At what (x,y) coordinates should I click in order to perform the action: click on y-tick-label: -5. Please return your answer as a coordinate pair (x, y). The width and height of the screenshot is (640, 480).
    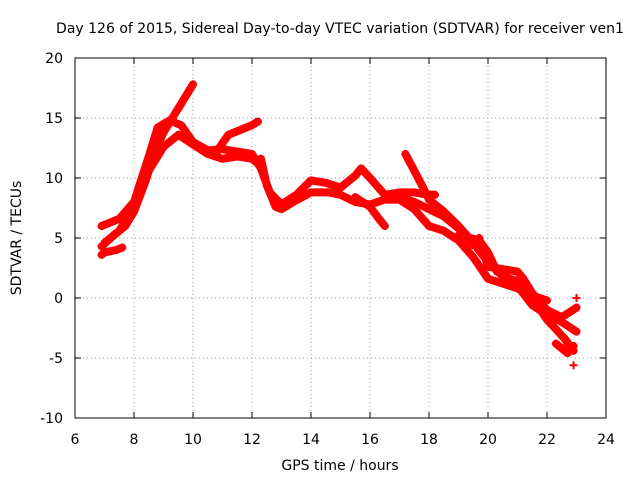
    Looking at the image, I should click on (56, 359).